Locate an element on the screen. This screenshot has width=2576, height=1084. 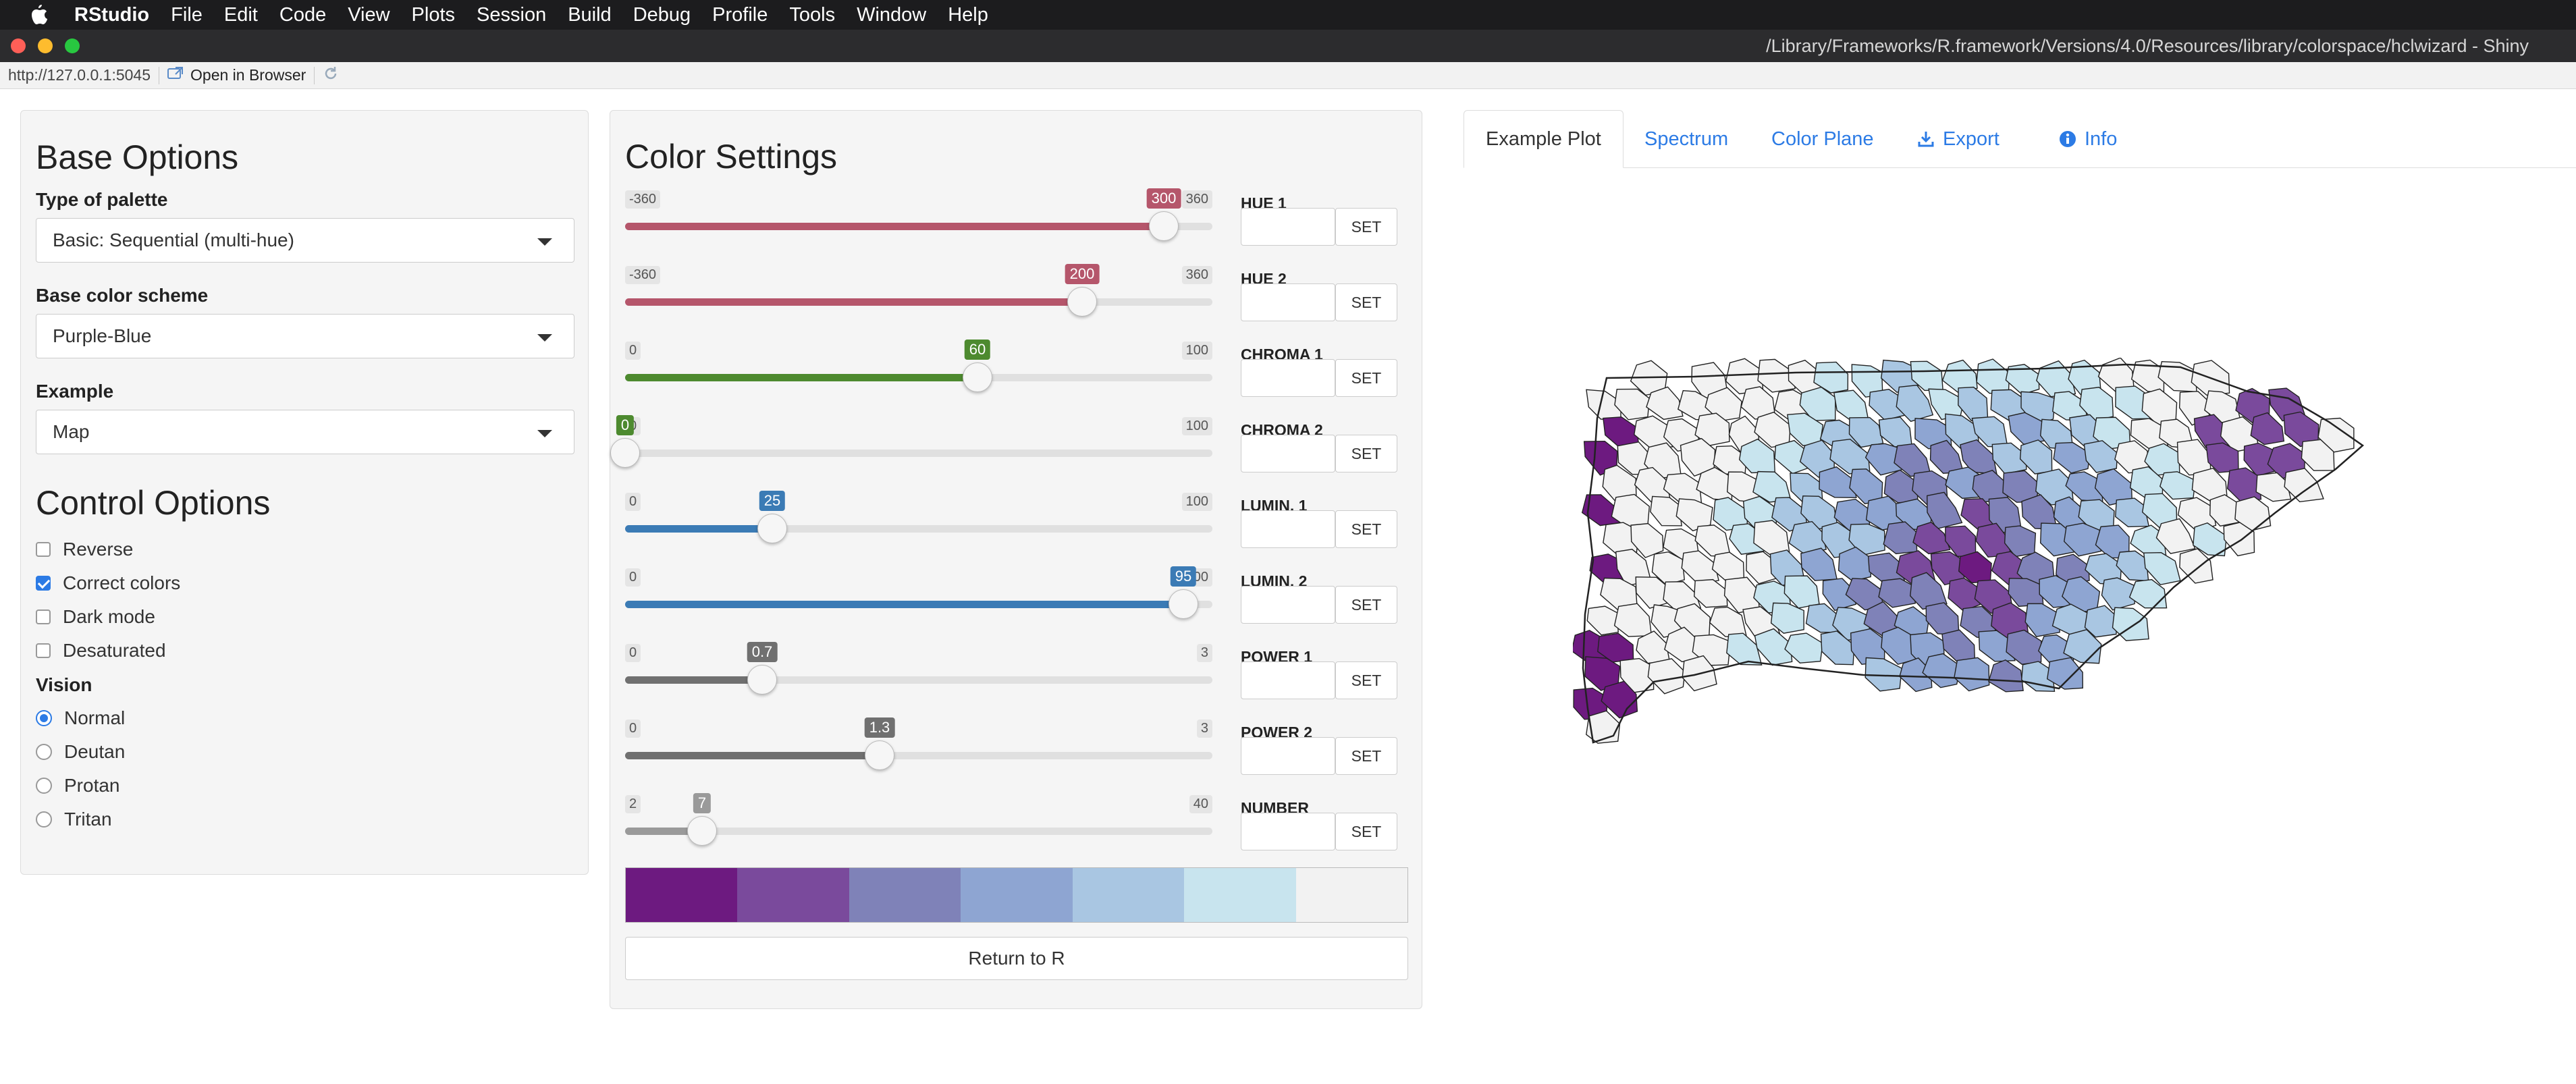
color-scheme-select: Purple-Blue is located at coordinates (305, 336).